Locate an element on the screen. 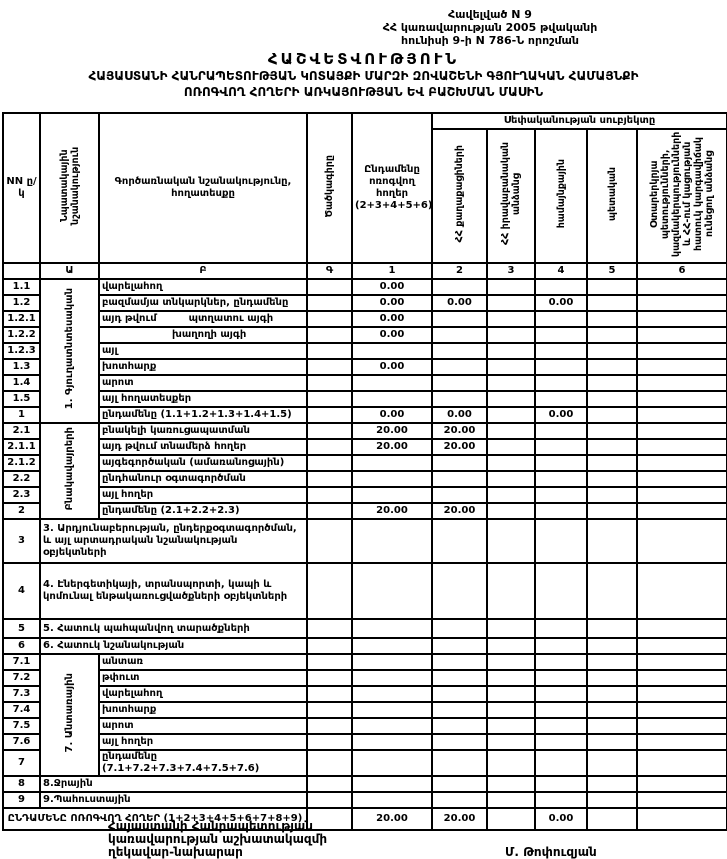  annex-line: հունիսի 9-ի N 786-Ն որոշման is located at coordinates (490, 40).